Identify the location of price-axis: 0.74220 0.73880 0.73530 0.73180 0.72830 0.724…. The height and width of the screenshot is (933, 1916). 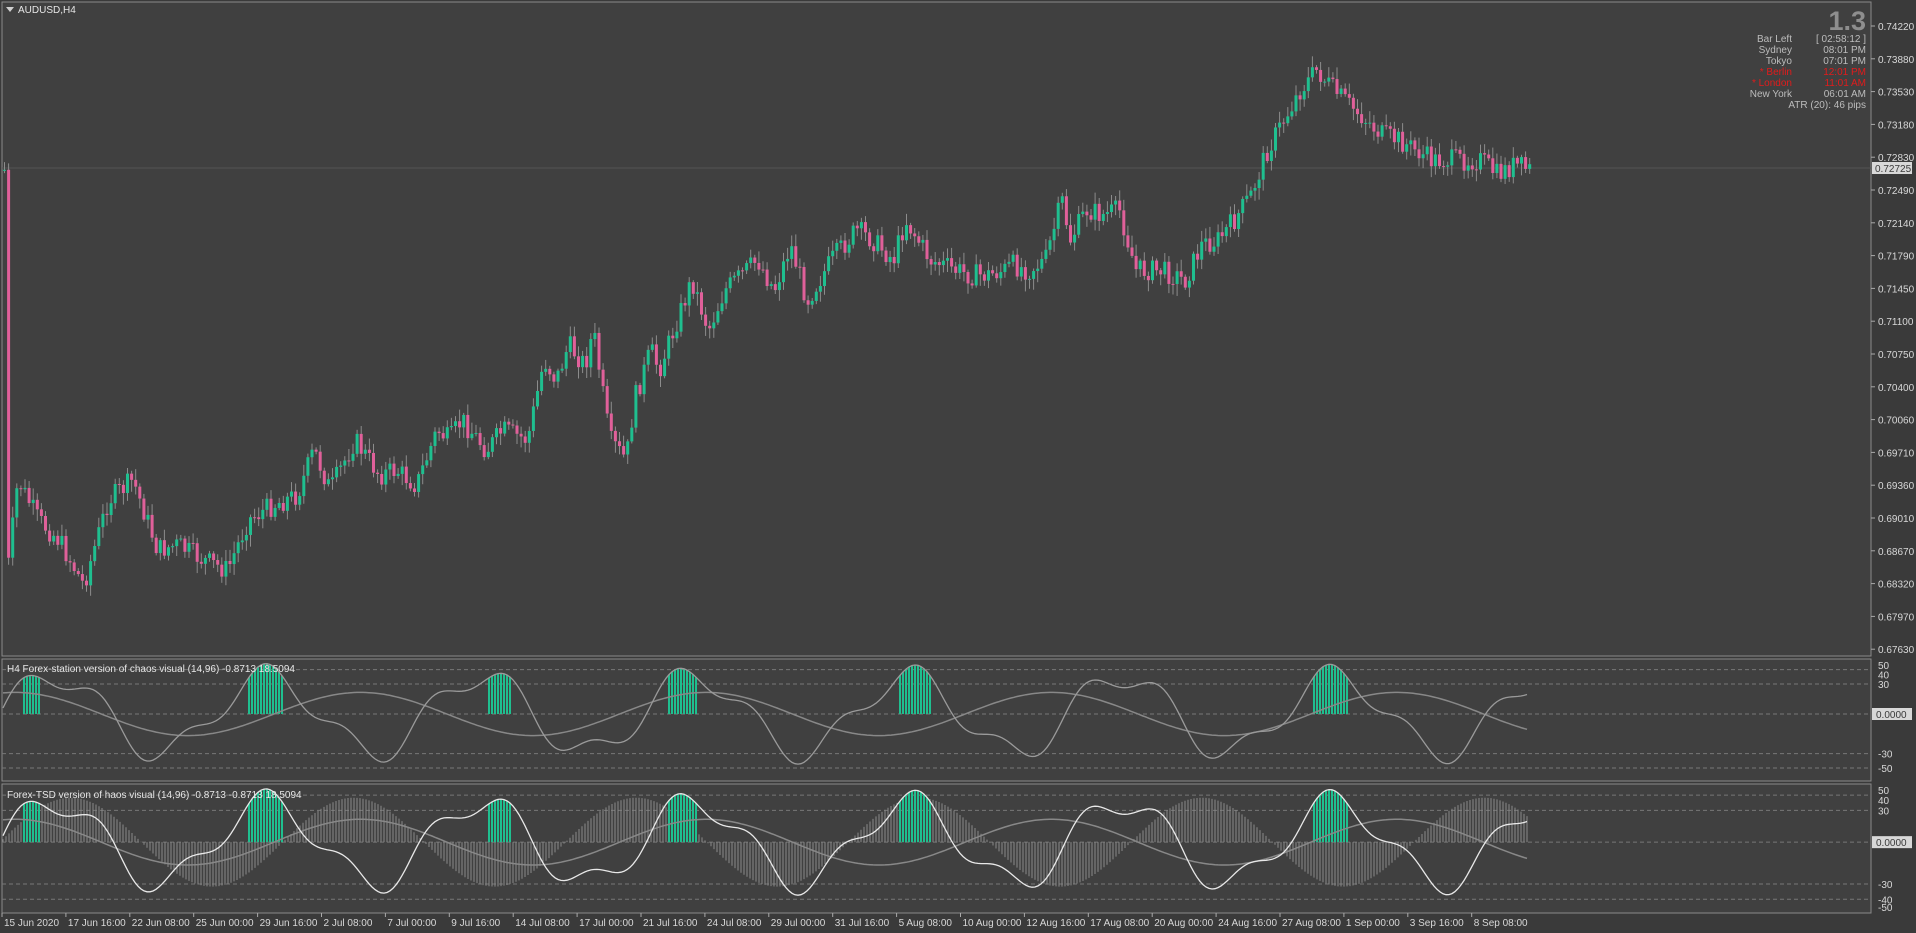
(1893, 339).